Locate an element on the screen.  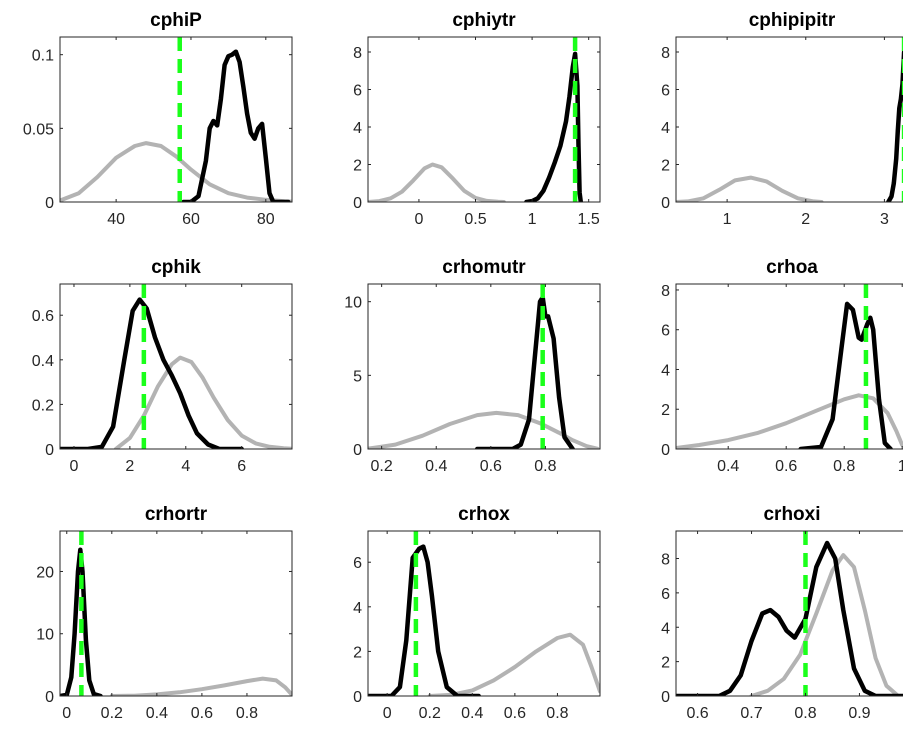
subplot-title: crhoa is located at coordinates (792, 267).